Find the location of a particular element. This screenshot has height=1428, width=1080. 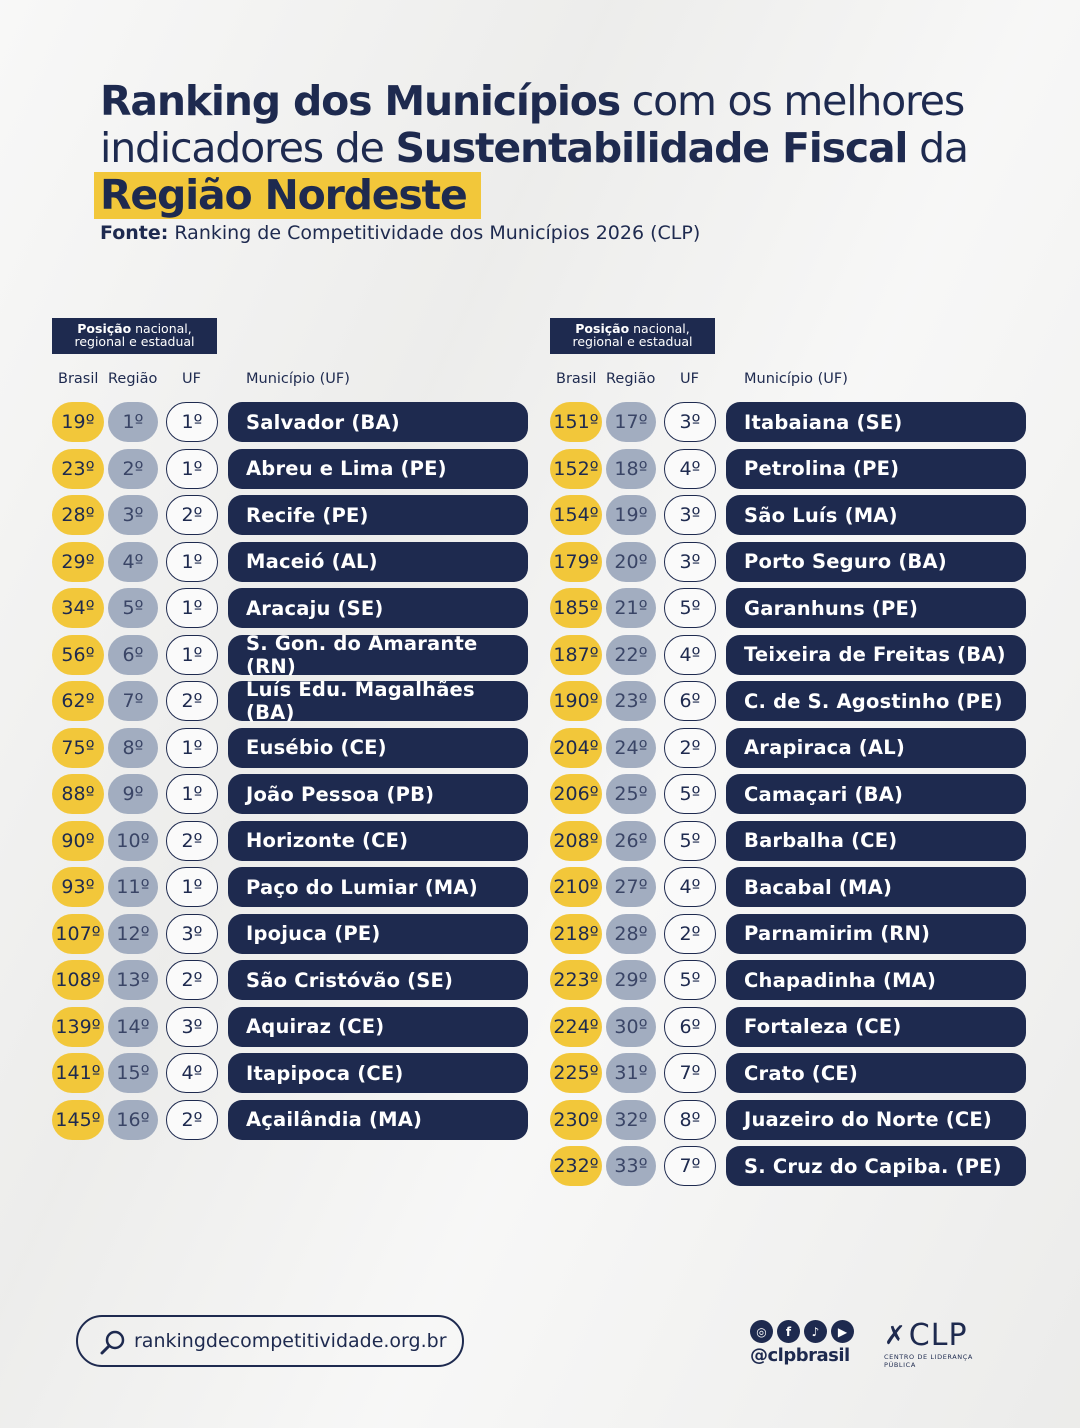

municipio-name: Chapadinha (MA) is located at coordinates (876, 980).